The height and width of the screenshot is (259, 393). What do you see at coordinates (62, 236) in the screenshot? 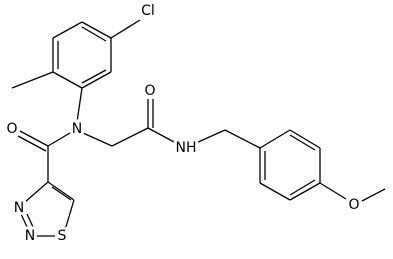
I see `atom-label: S` at bounding box center [62, 236].